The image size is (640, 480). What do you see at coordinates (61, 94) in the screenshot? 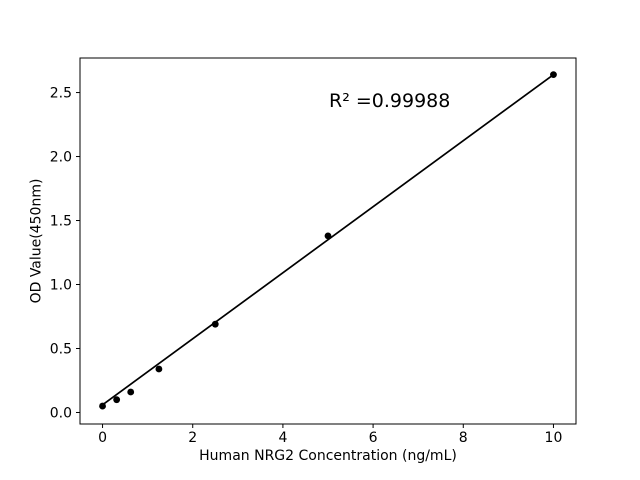
I see `y-tick-label: 2.5` at bounding box center [61, 94].